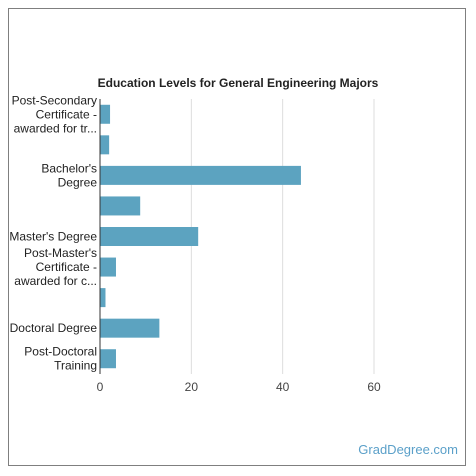  What do you see at coordinates (374, 387) in the screenshot?
I see `x-tick-label: 60` at bounding box center [374, 387].